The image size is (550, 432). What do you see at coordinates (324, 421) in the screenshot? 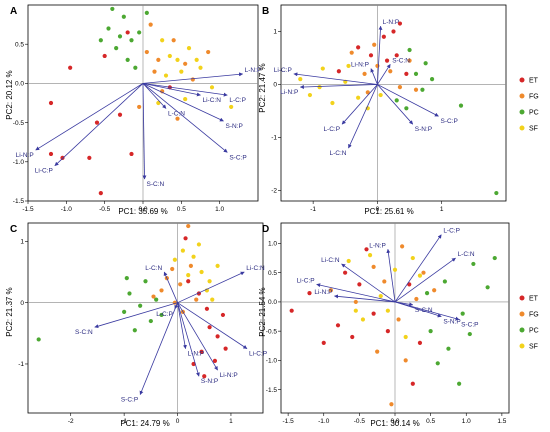
I see `x-tick-label-d: -1.0` at bounding box center [324, 421].